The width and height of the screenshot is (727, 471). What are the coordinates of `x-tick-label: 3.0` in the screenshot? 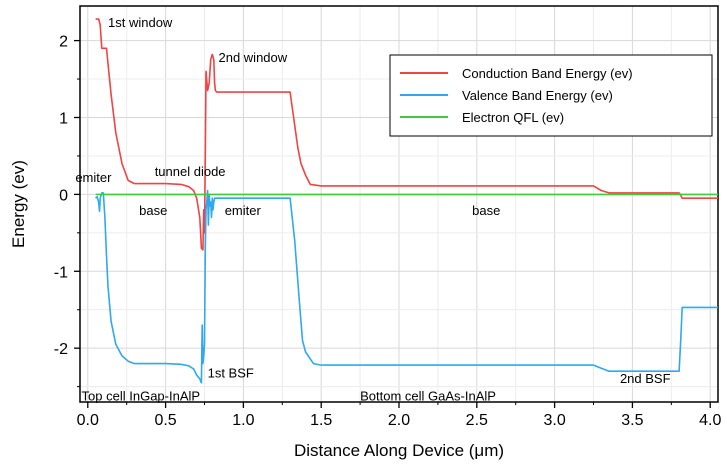 It's located at (554, 420).